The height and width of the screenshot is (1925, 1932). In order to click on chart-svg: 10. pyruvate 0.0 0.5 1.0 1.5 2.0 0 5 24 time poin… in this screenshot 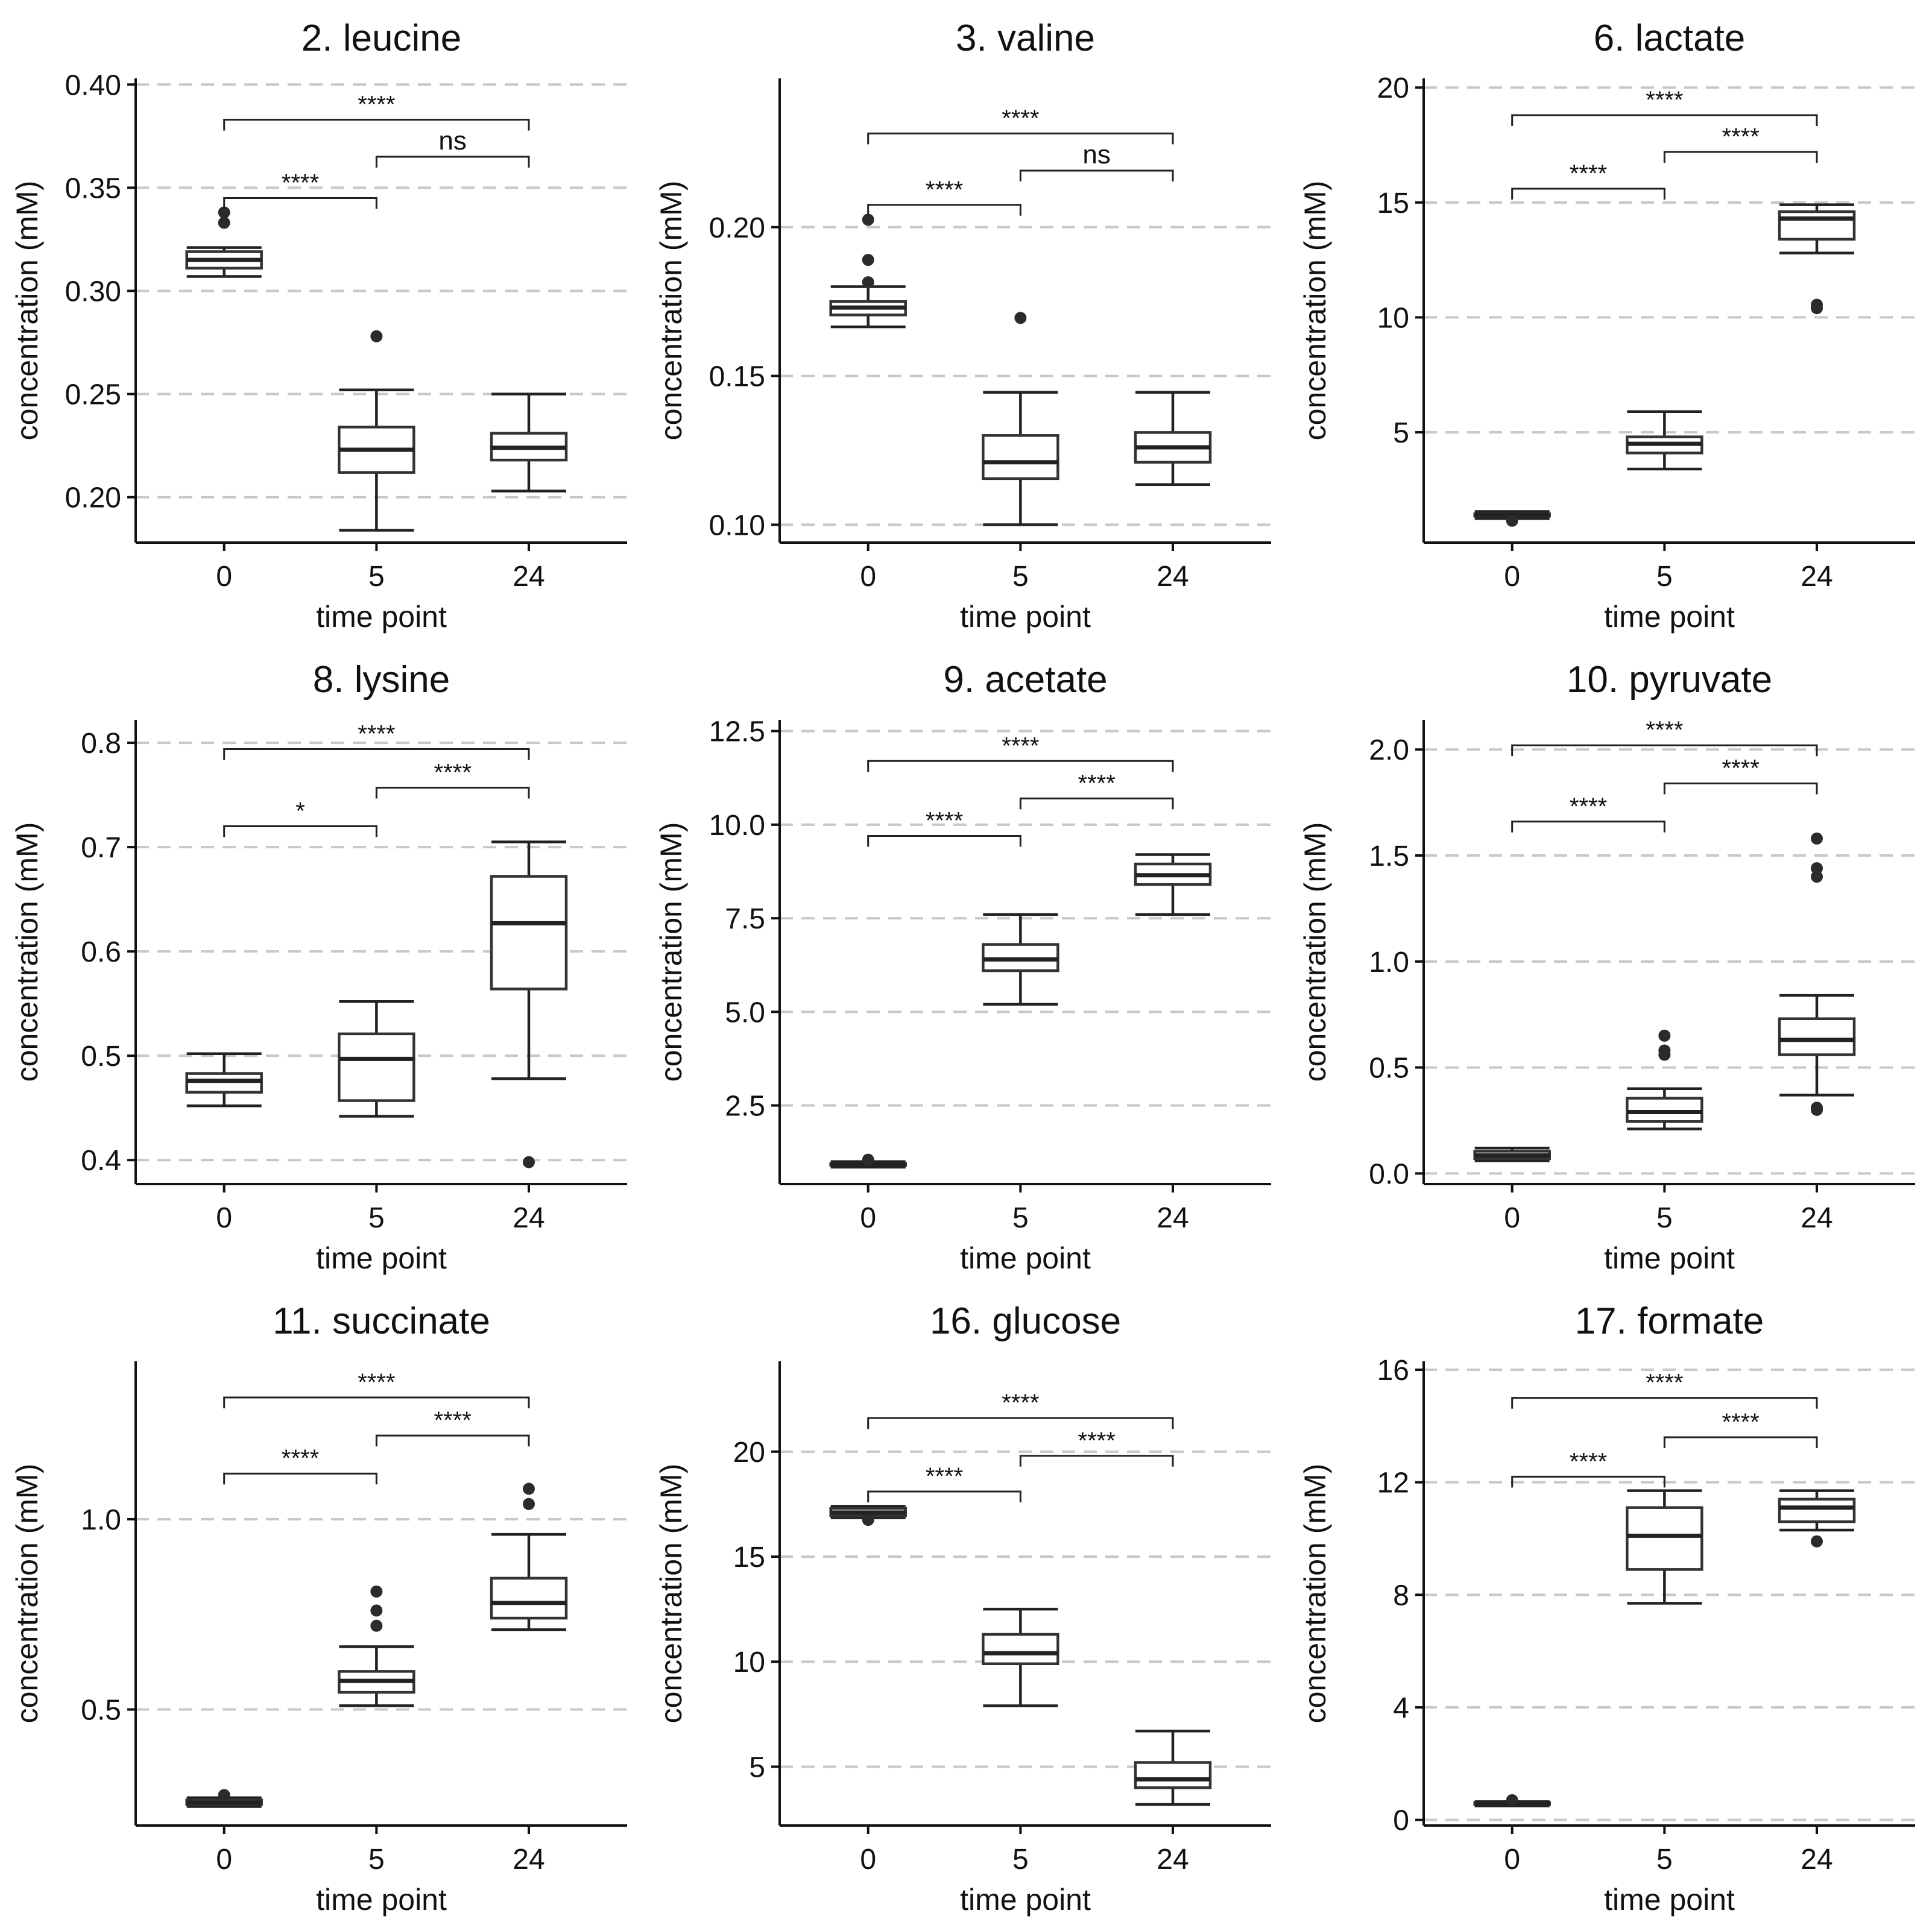, I will do `click(1606, 967)`.